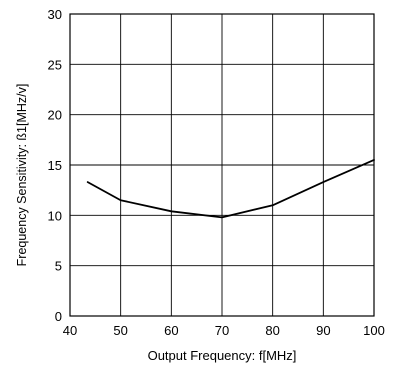 This screenshot has height=374, width=400. Describe the element at coordinates (55, 215) in the screenshot. I see `y-tick-label: 10` at that location.